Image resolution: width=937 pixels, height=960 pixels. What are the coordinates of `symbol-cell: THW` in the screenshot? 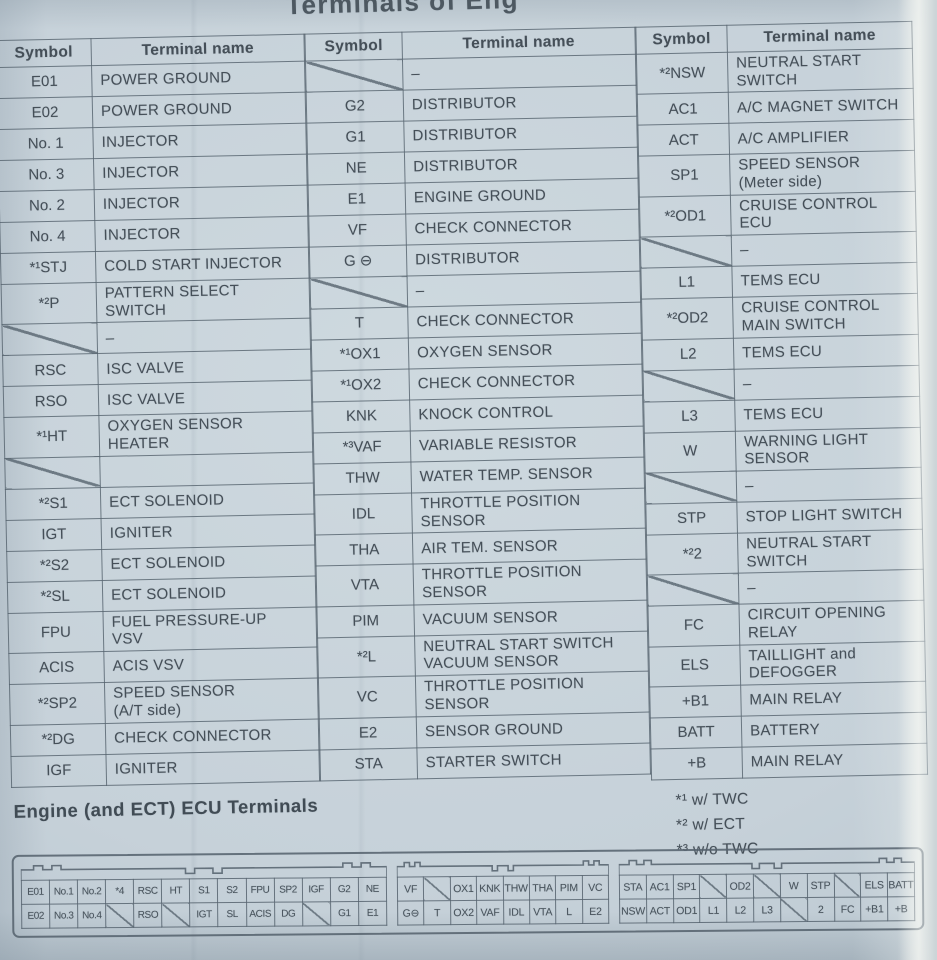 It's located at (362, 479).